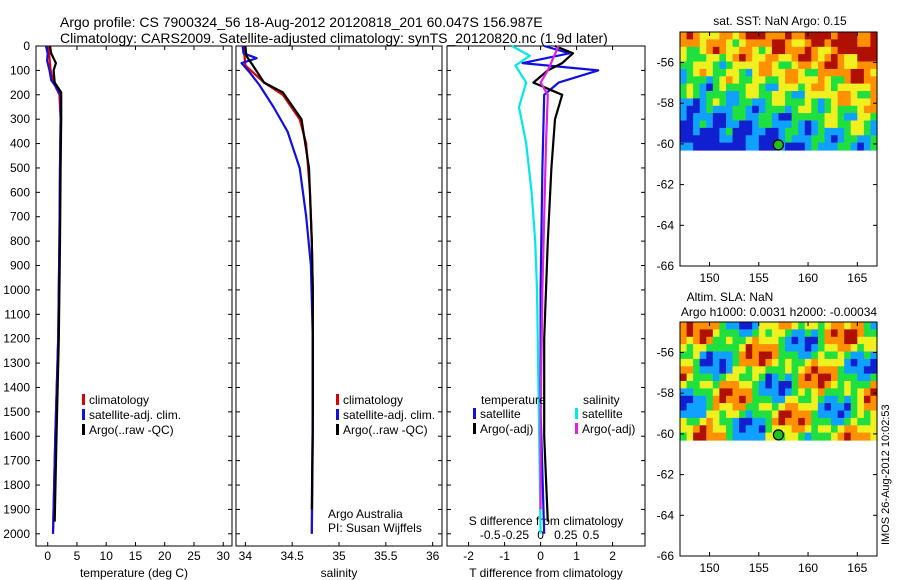  Describe the element at coordinates (389, 415) in the screenshot. I see `legend-label: satellite-adj. clim.` at that location.